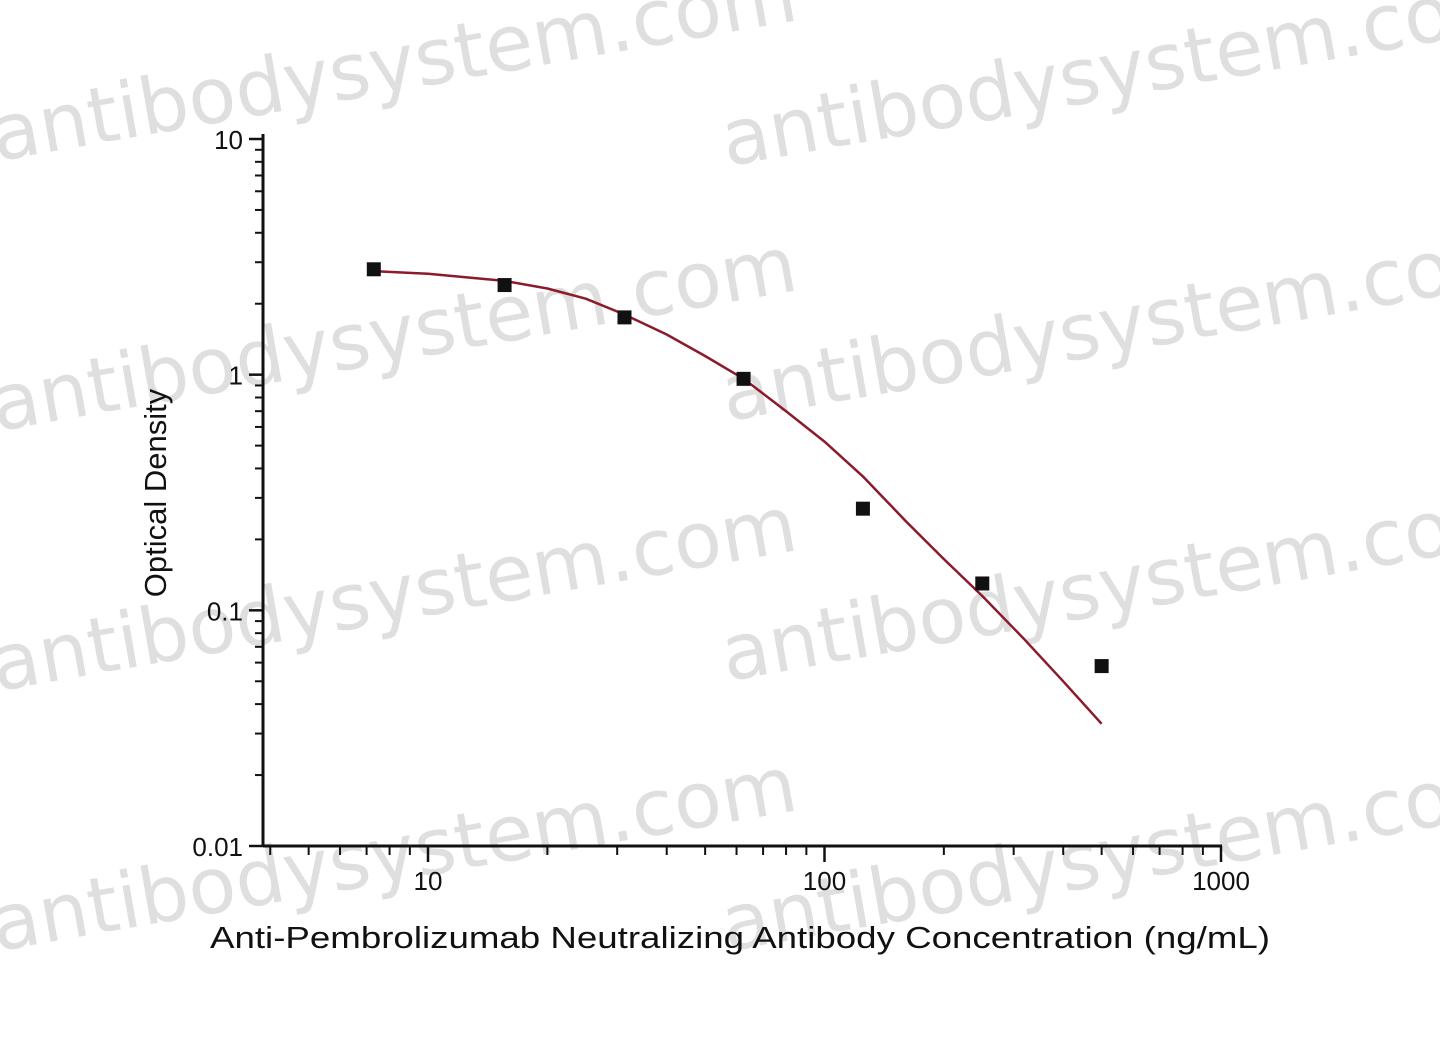 The height and width of the screenshot is (1046, 1440). What do you see at coordinates (217, 847) in the screenshot?
I see `y-tick-label: 0.01` at bounding box center [217, 847].